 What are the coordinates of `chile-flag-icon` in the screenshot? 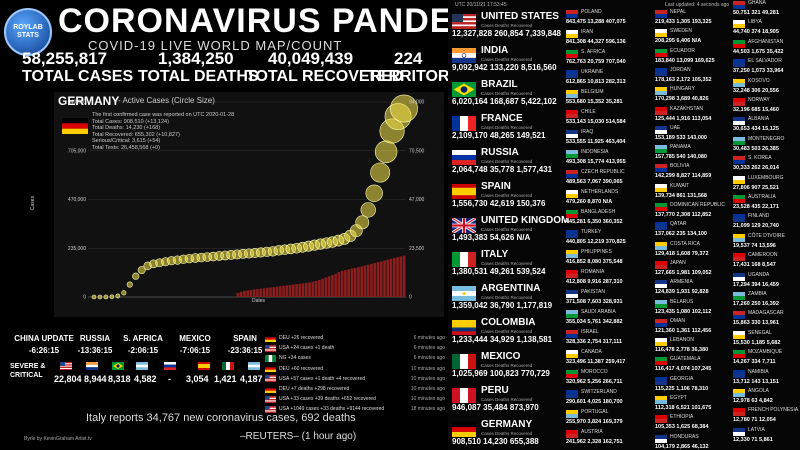 It's located at (572, 114).